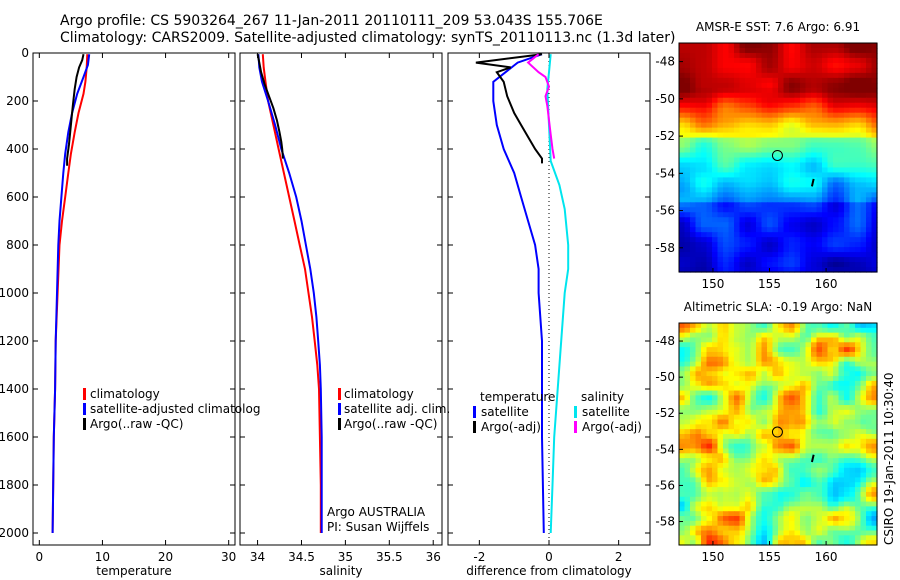 The width and height of the screenshot is (900, 580). What do you see at coordinates (712, 557) in the screenshot?
I see `x-tick-label: 150` at bounding box center [712, 557].